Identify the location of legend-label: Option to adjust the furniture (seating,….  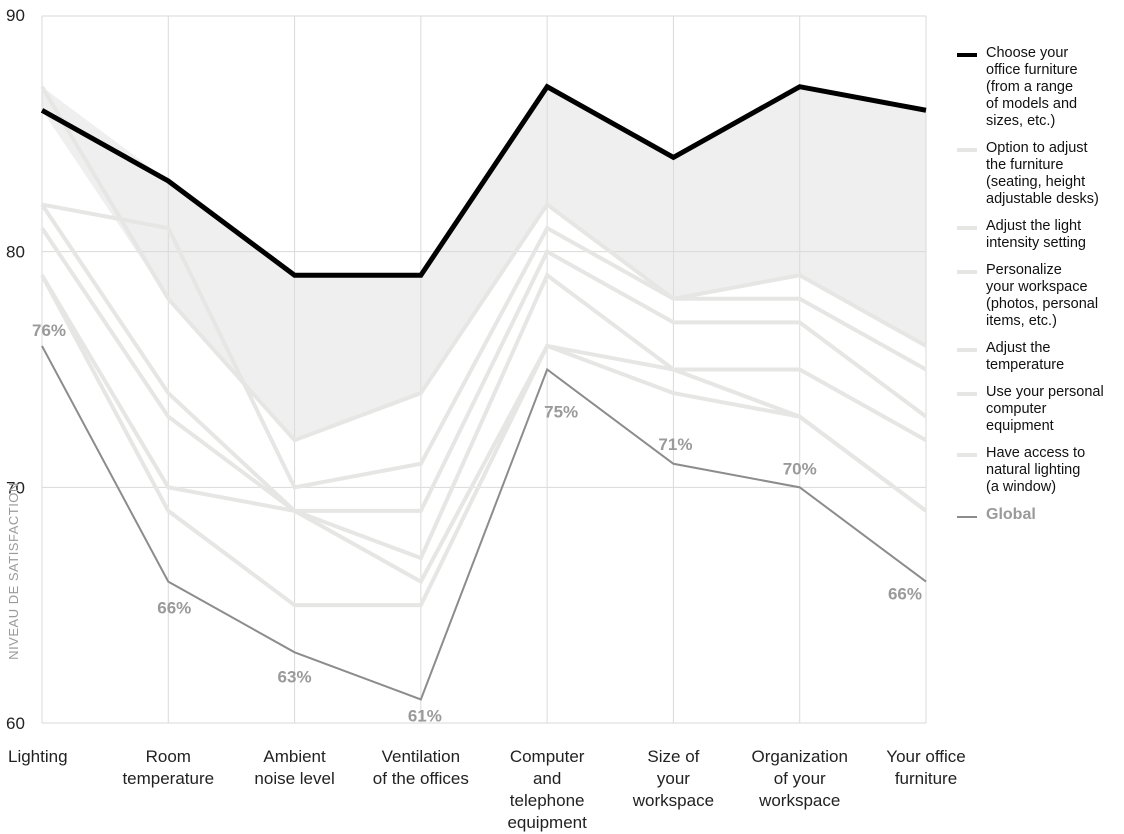
(1042, 173).